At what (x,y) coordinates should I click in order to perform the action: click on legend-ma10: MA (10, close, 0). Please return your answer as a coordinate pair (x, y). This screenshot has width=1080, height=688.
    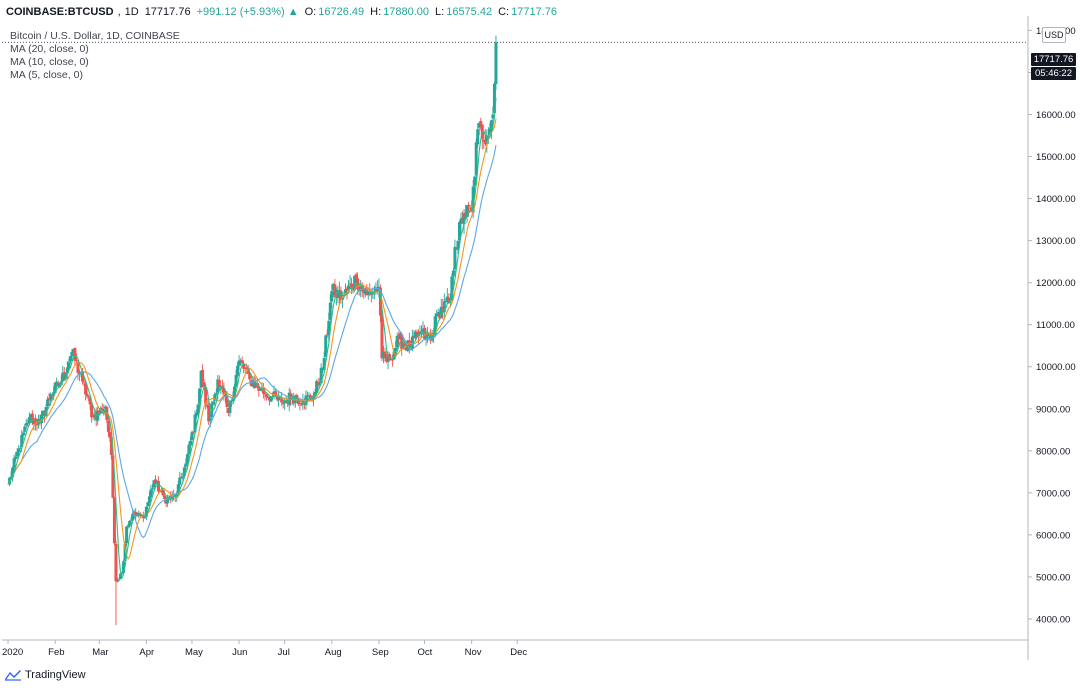
    Looking at the image, I should click on (49, 62).